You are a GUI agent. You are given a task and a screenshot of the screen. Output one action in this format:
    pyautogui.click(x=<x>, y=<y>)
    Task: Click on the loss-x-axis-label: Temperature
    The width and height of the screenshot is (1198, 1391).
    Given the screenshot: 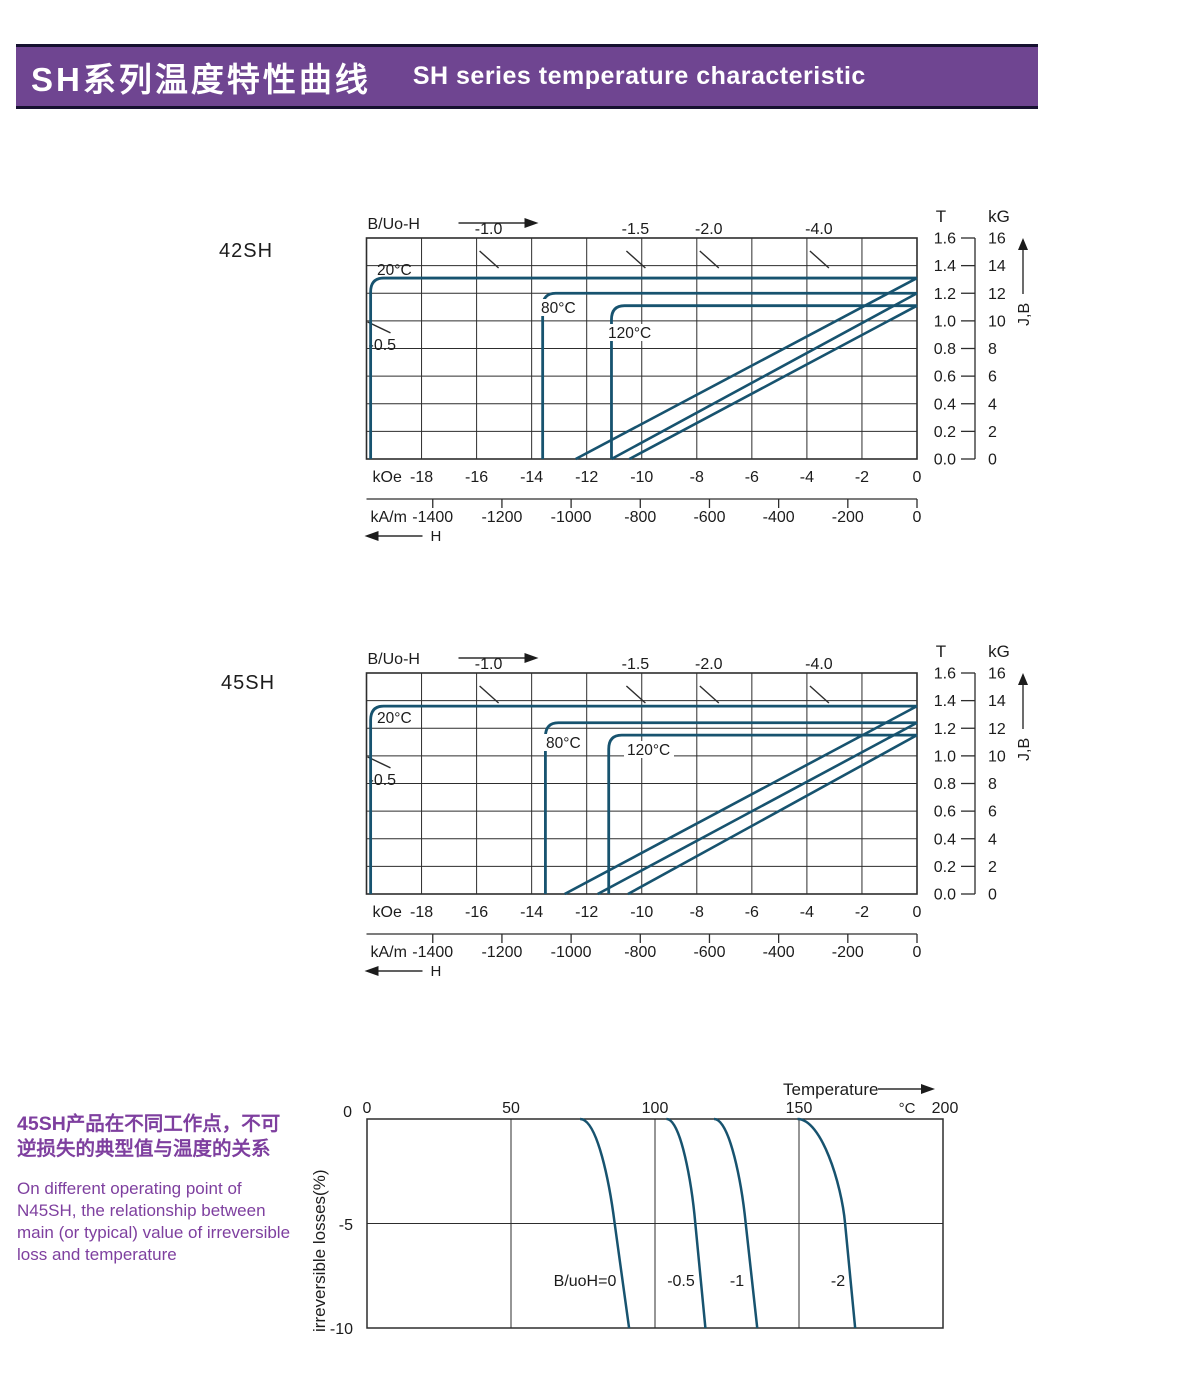 What is the action you would take?
    pyautogui.click(x=830, y=1089)
    